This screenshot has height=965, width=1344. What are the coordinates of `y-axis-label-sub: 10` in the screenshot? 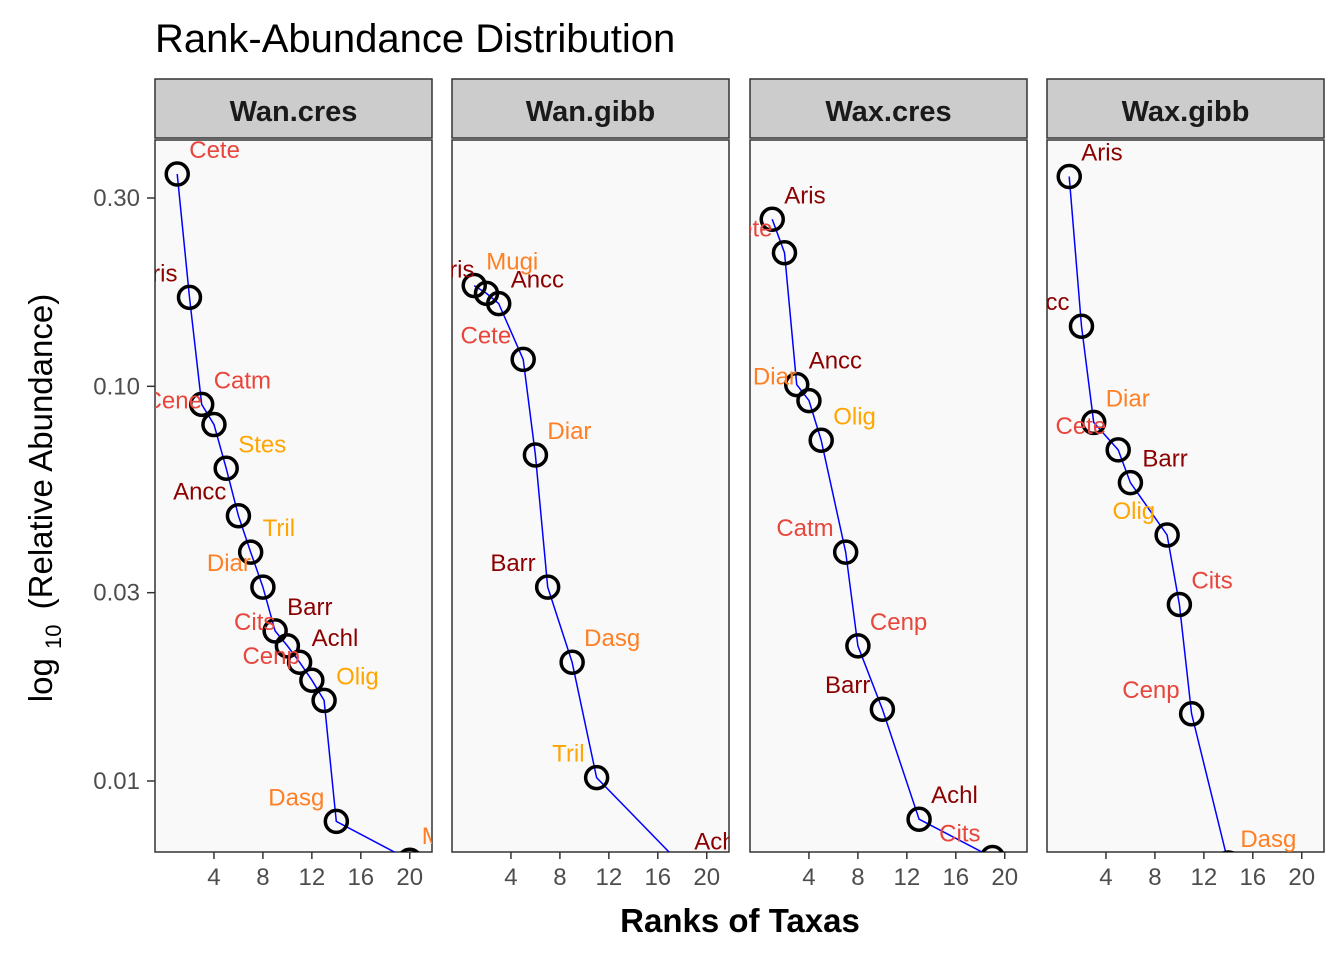 It's located at (53, 637).